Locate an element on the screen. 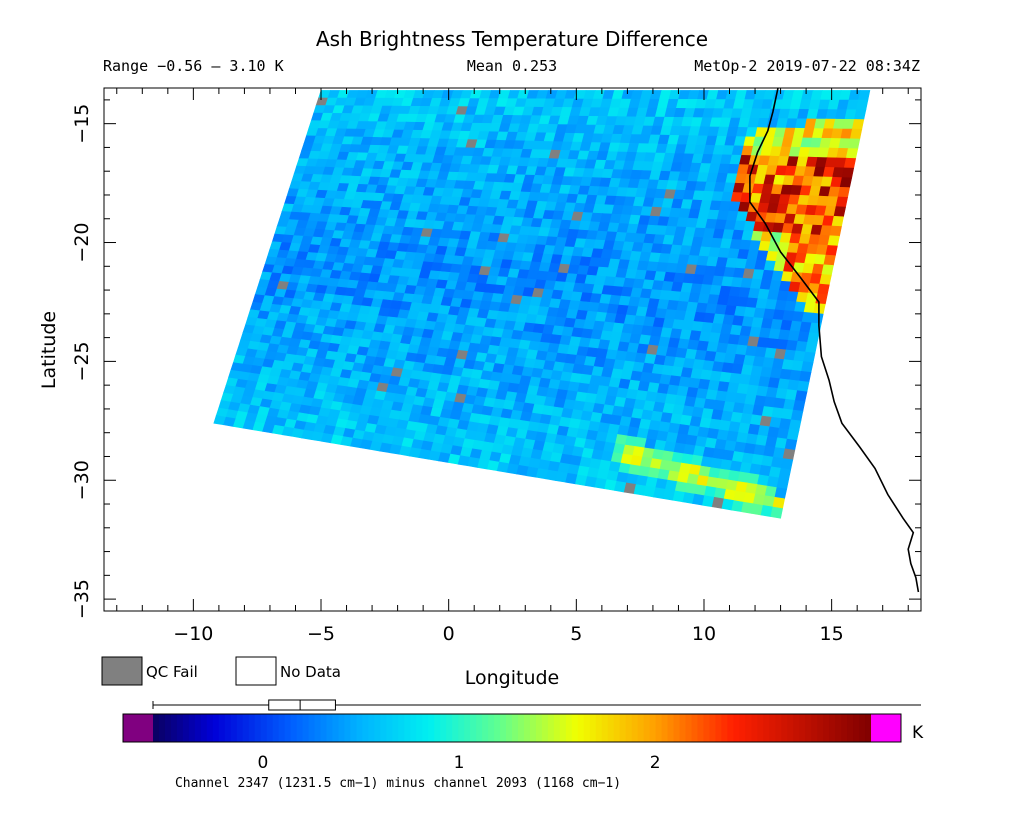  coastline-path is located at coordinates (834, 340).